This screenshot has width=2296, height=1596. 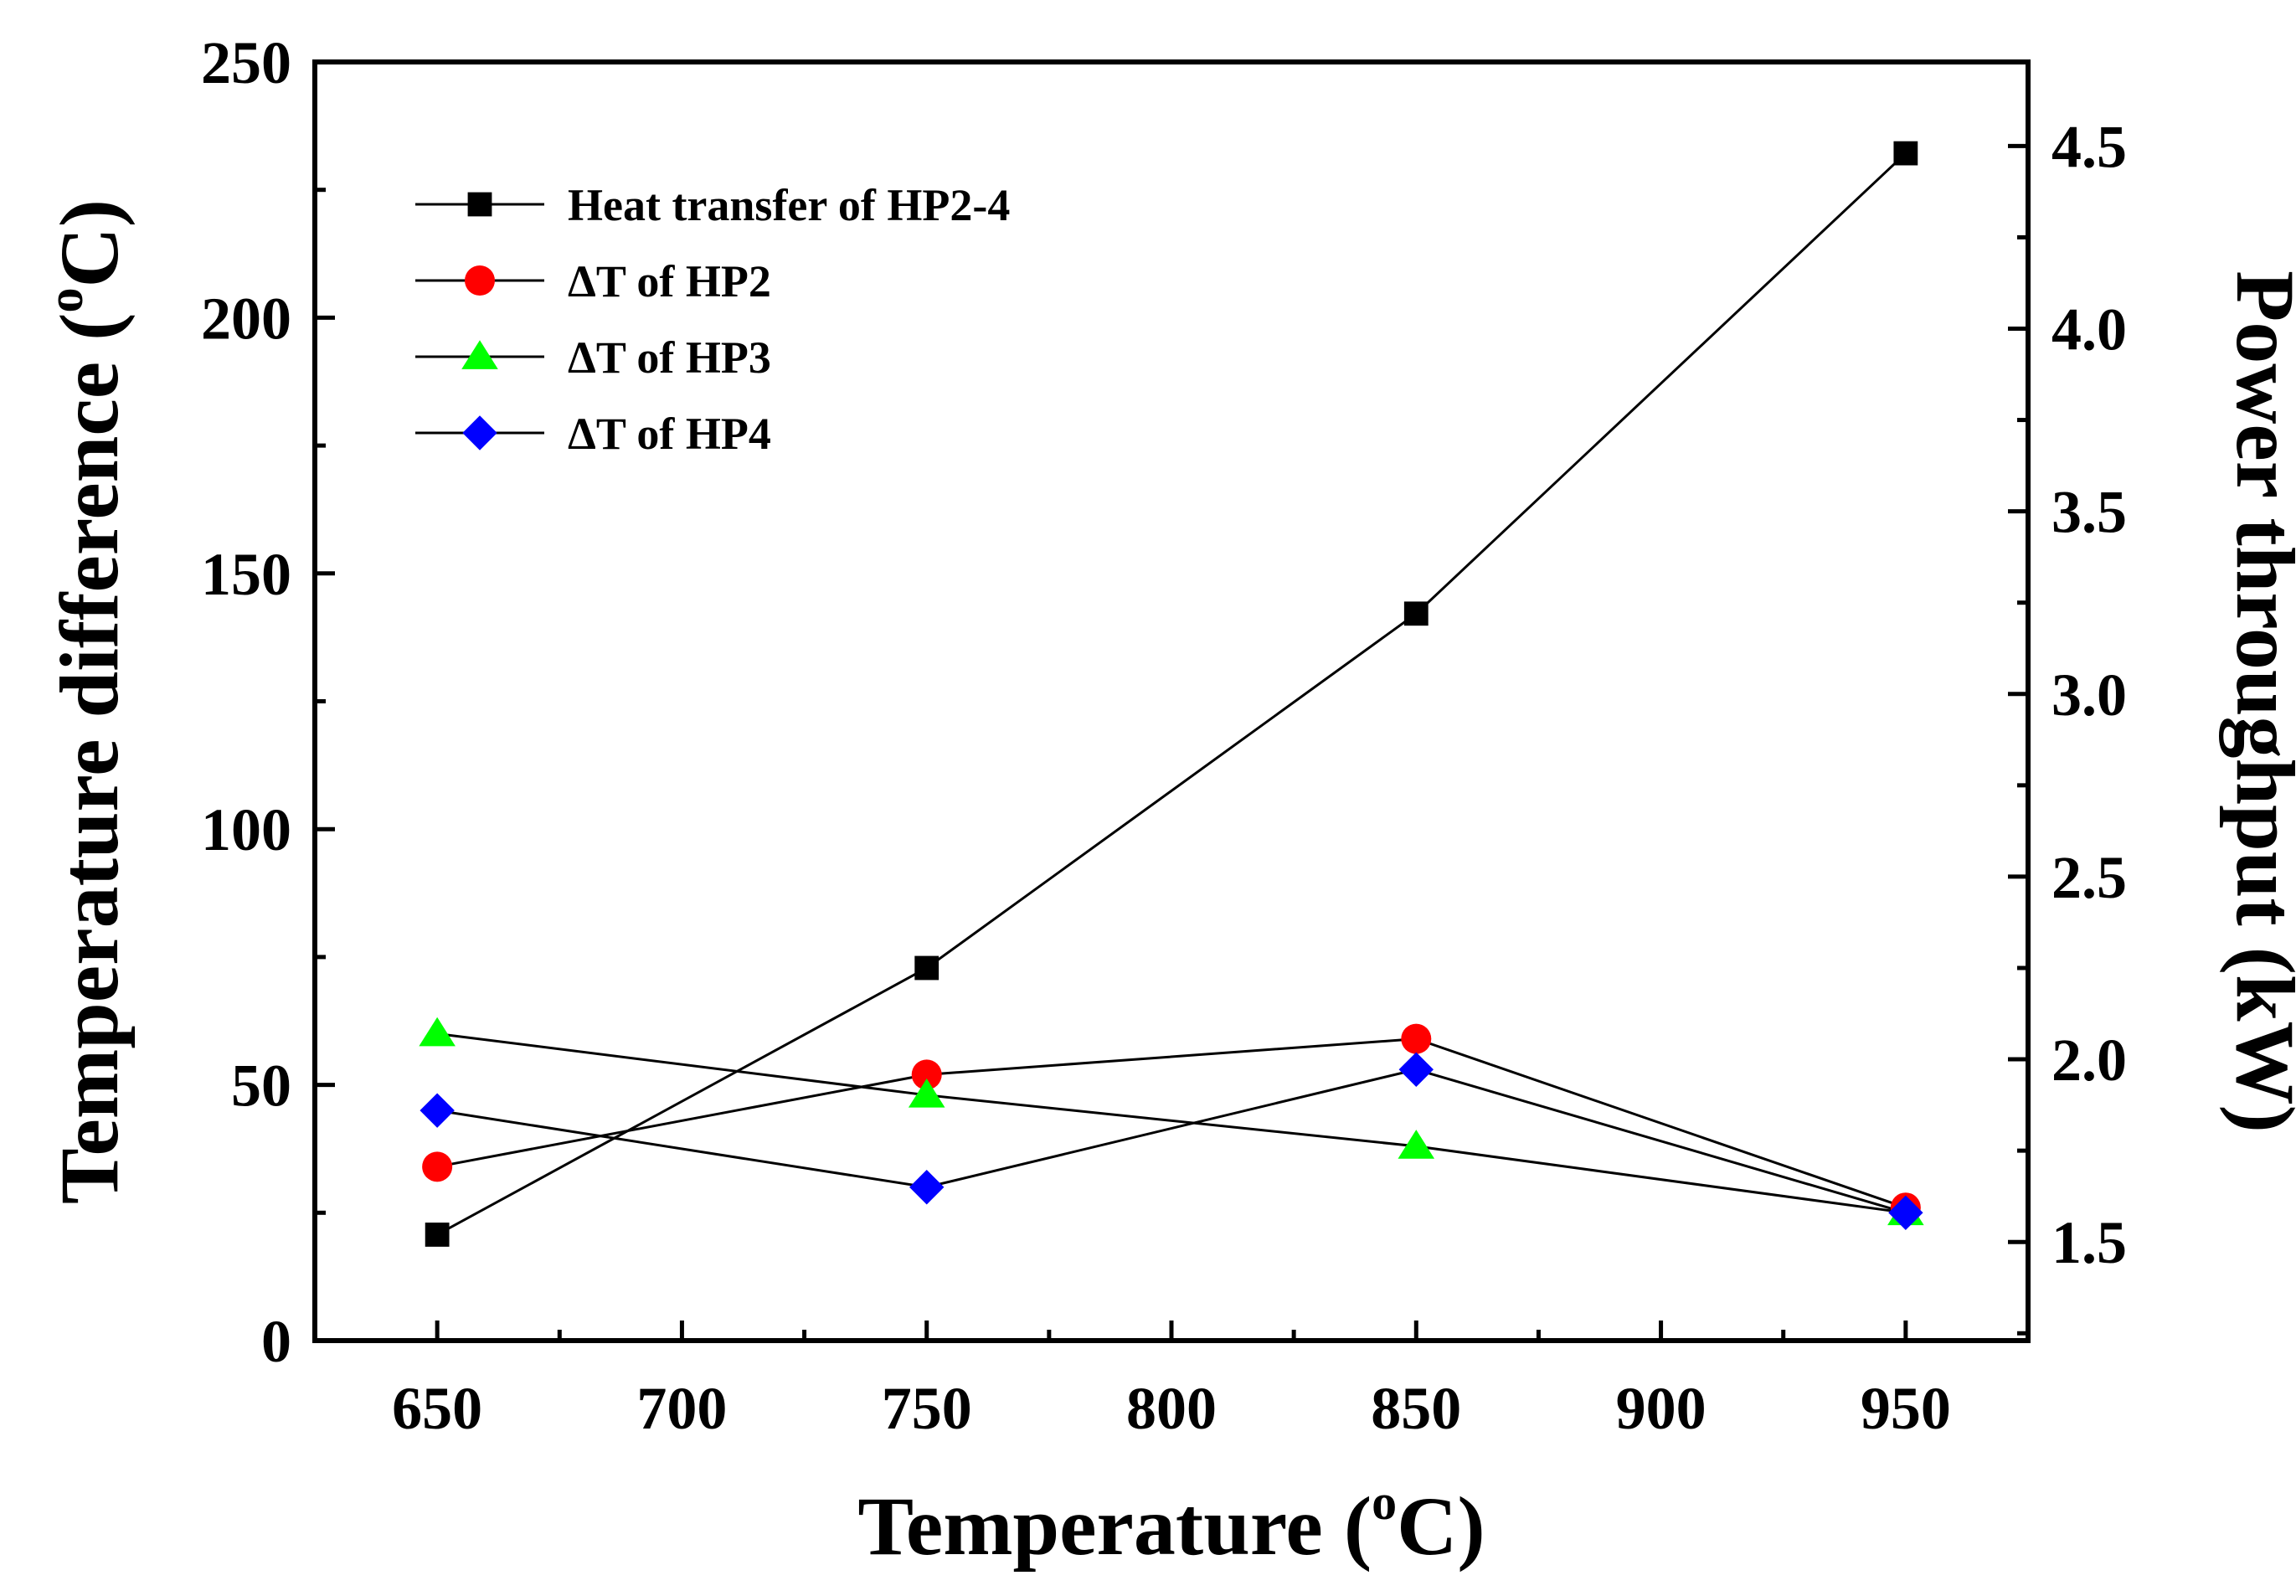 What do you see at coordinates (2089, 695) in the screenshot?
I see `y-right-tick-label: 3.0` at bounding box center [2089, 695].